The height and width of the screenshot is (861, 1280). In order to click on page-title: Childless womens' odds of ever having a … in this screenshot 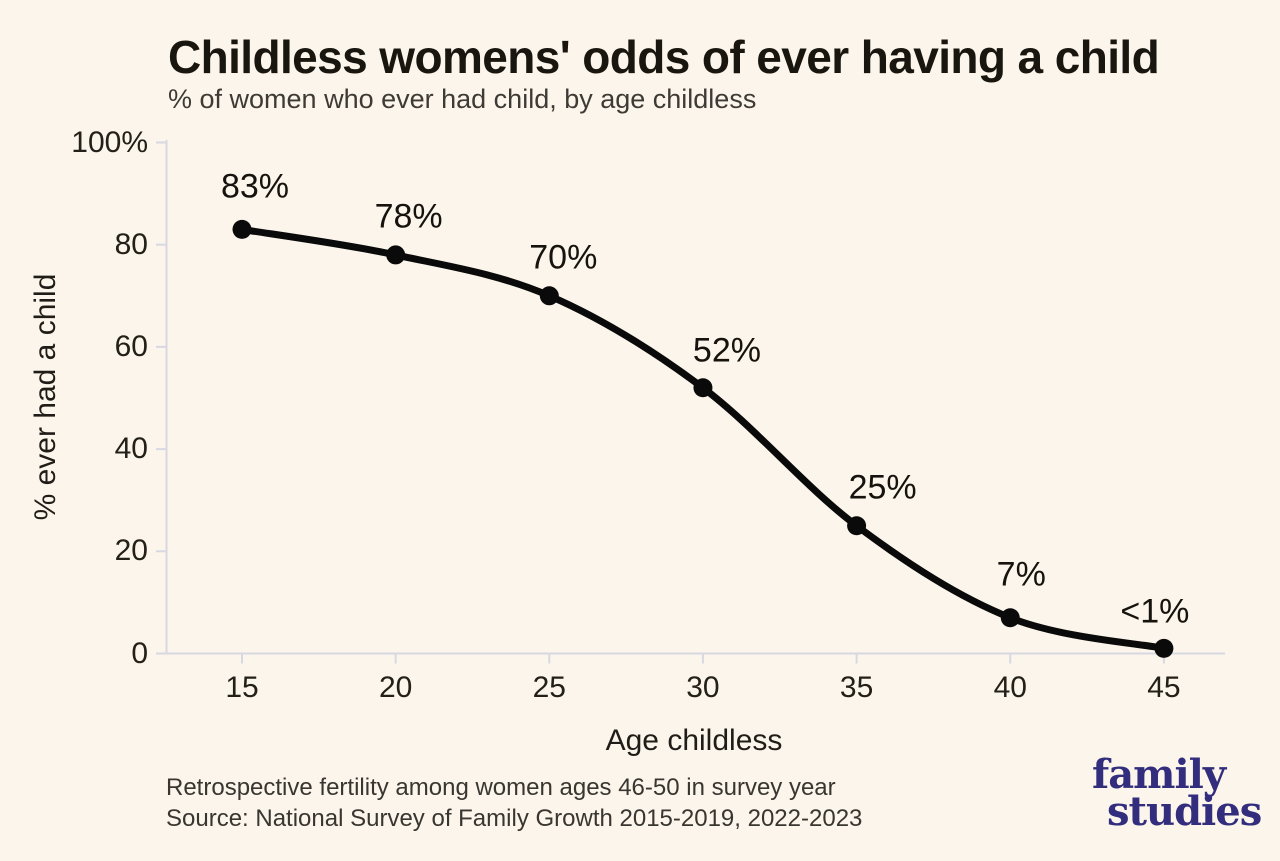, I will do `click(664, 57)`.